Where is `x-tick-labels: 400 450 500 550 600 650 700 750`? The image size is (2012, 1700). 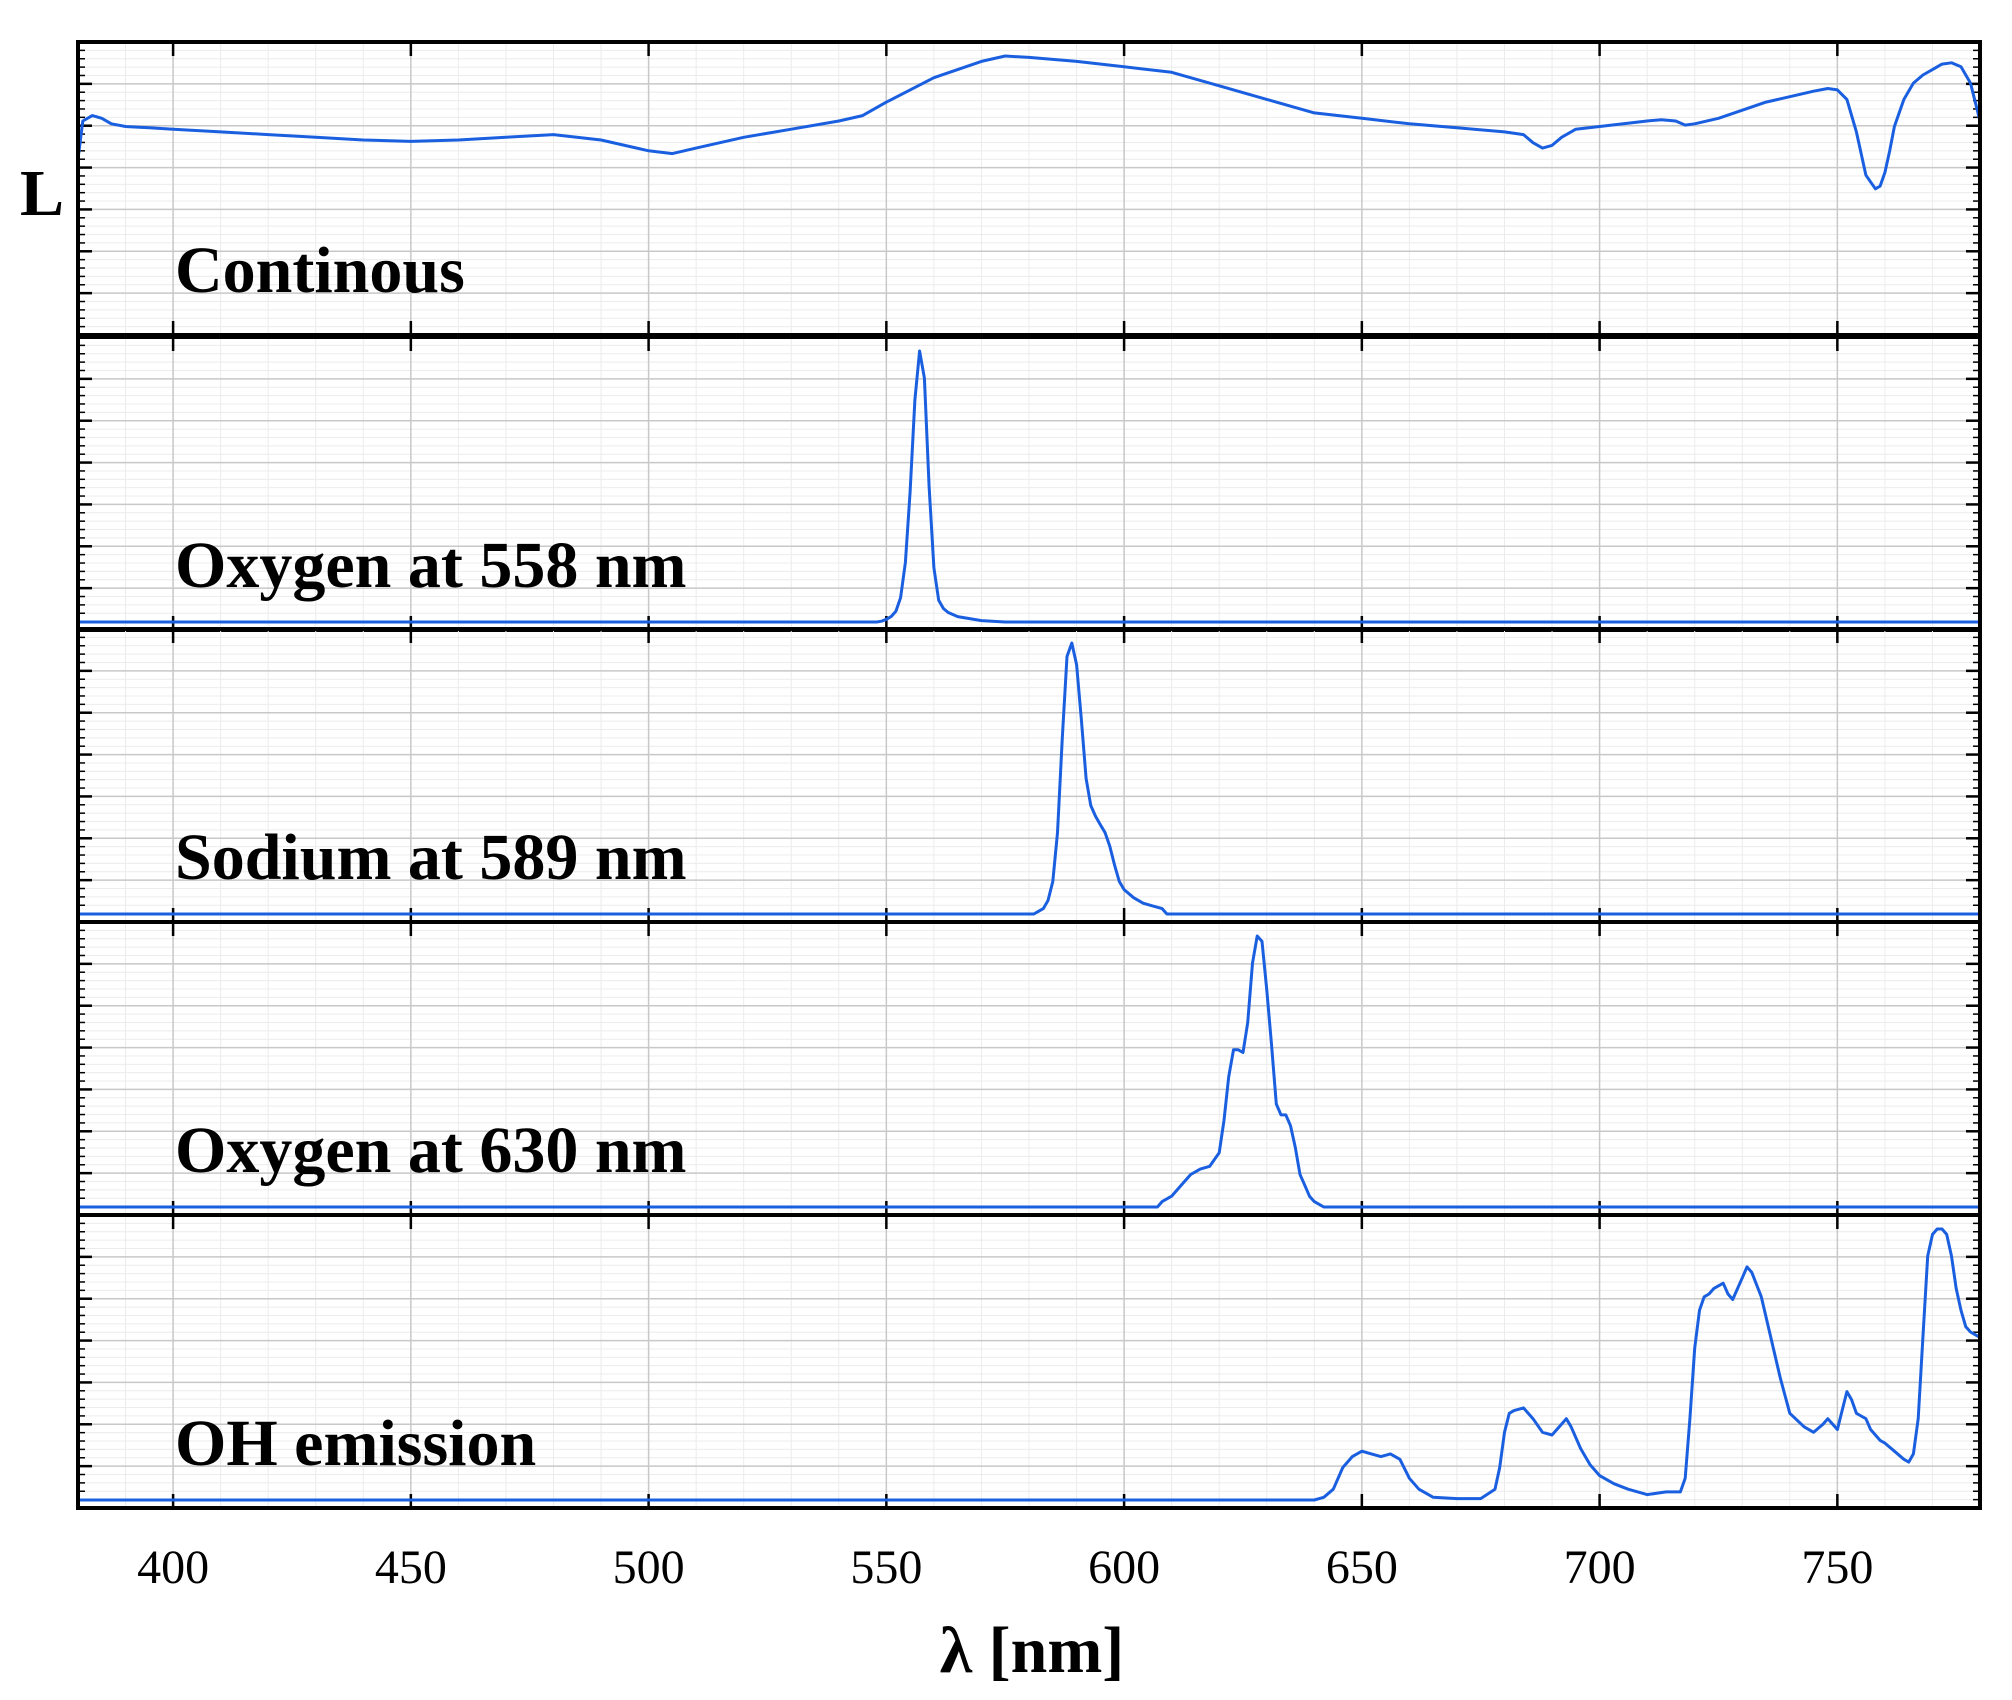
x-tick-labels: 400 450 500 550 600 650 700 750 is located at coordinates (1005, 1567).